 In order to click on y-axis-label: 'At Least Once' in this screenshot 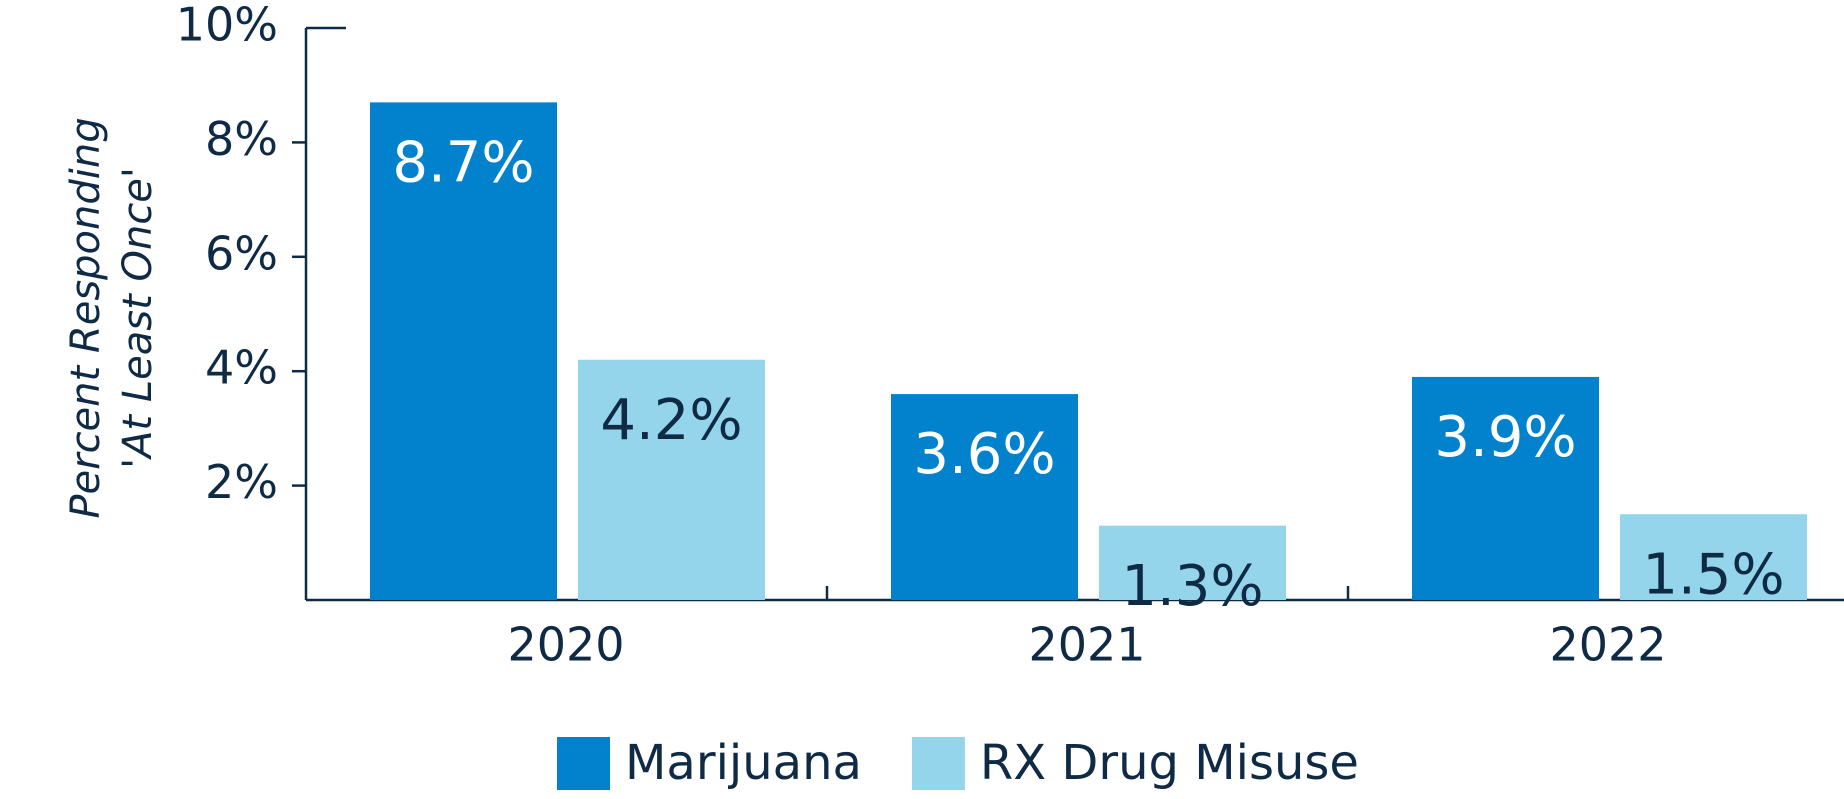, I will do `click(138, 318)`.